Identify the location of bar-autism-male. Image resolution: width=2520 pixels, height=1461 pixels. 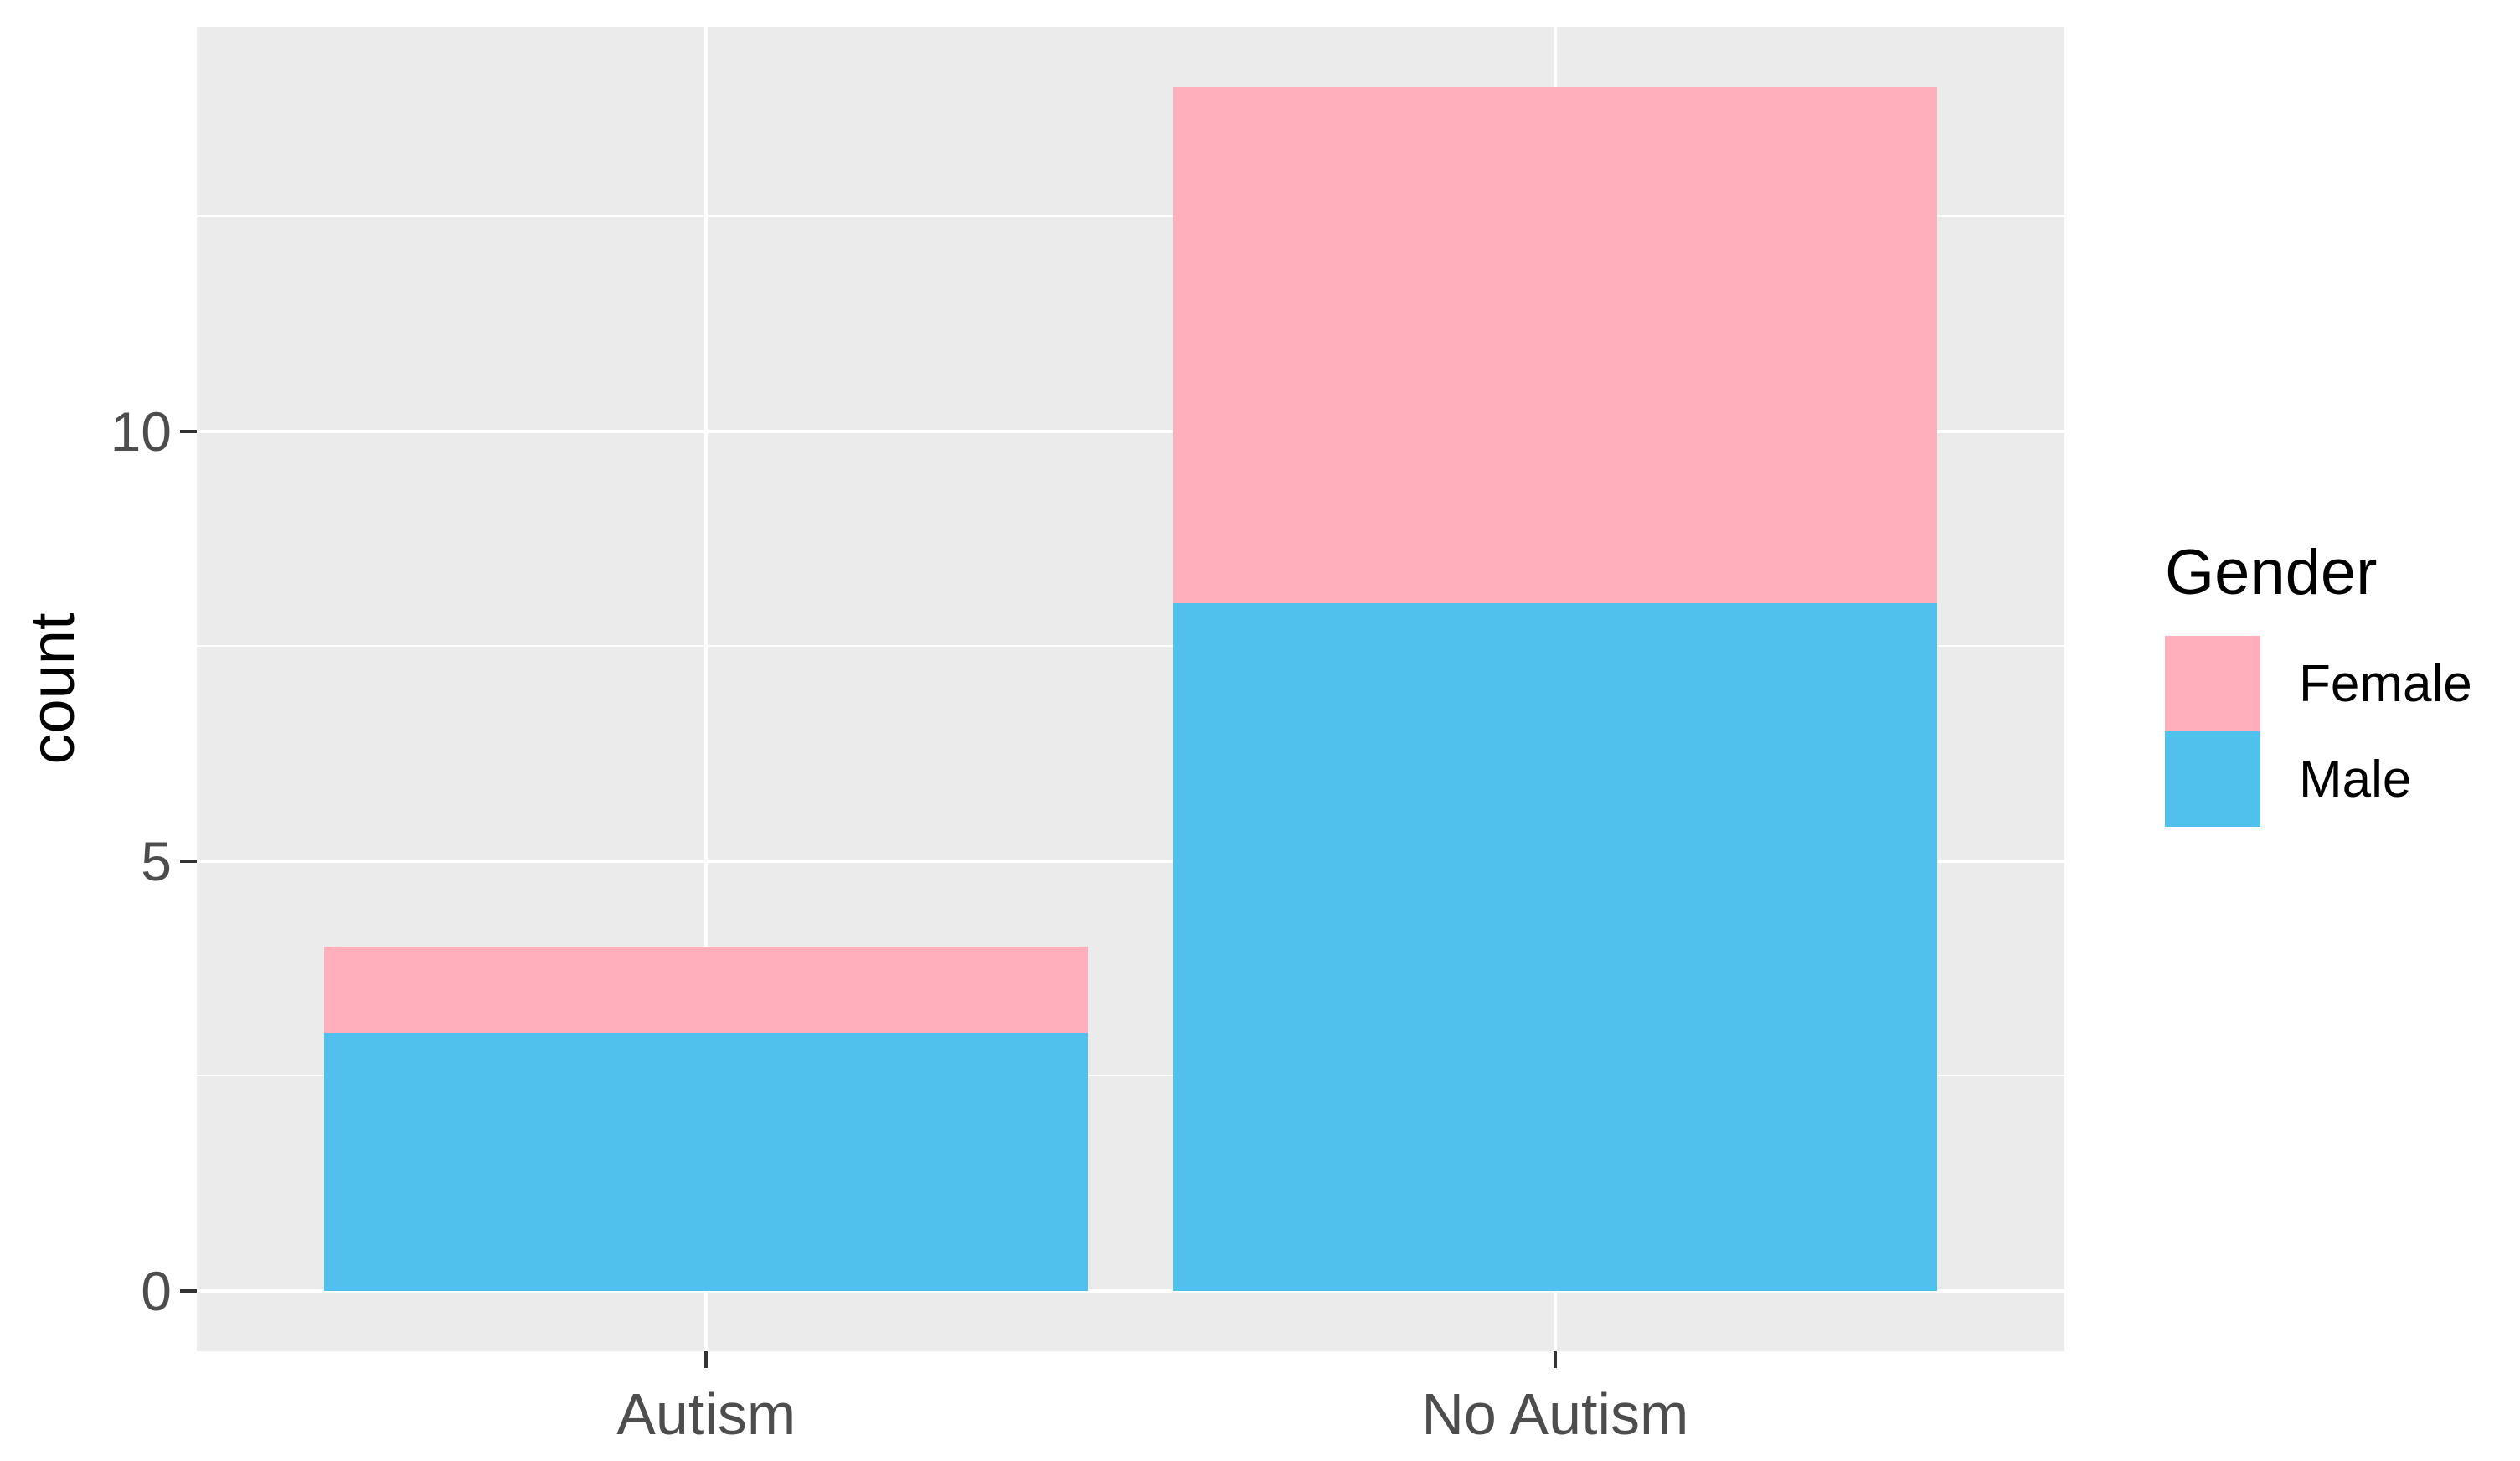
(706, 1163).